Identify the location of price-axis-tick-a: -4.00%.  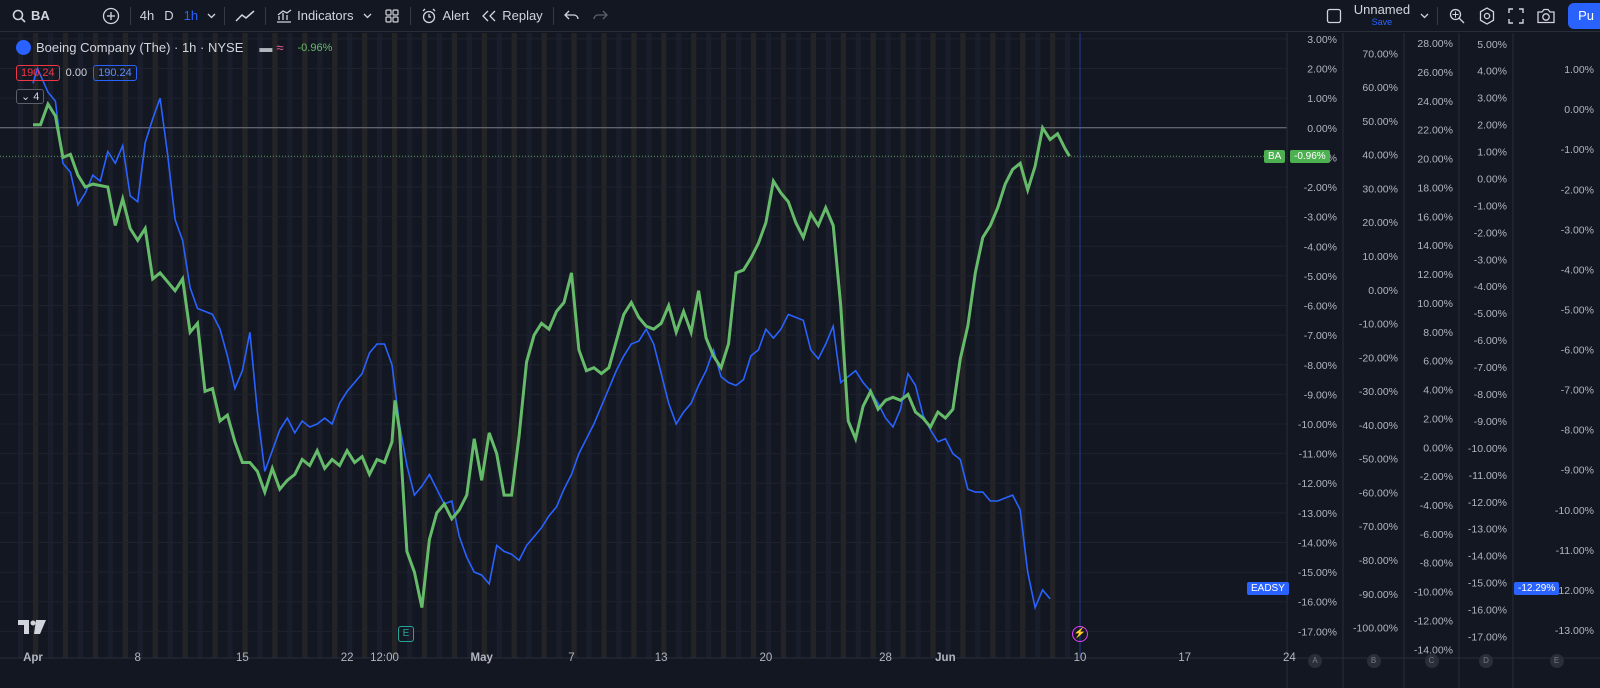
(1320, 247).